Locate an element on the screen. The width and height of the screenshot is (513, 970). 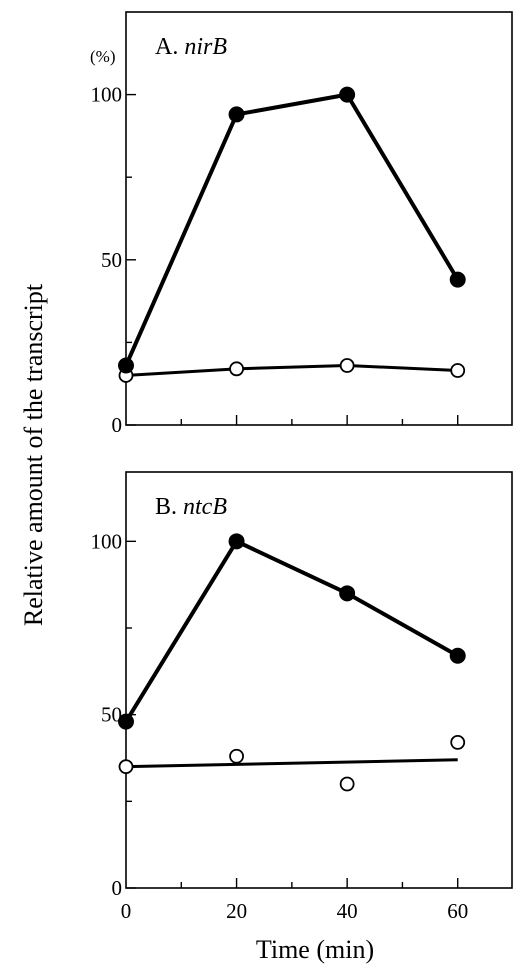
panel-letter: A. is located at coordinates (169, 47).